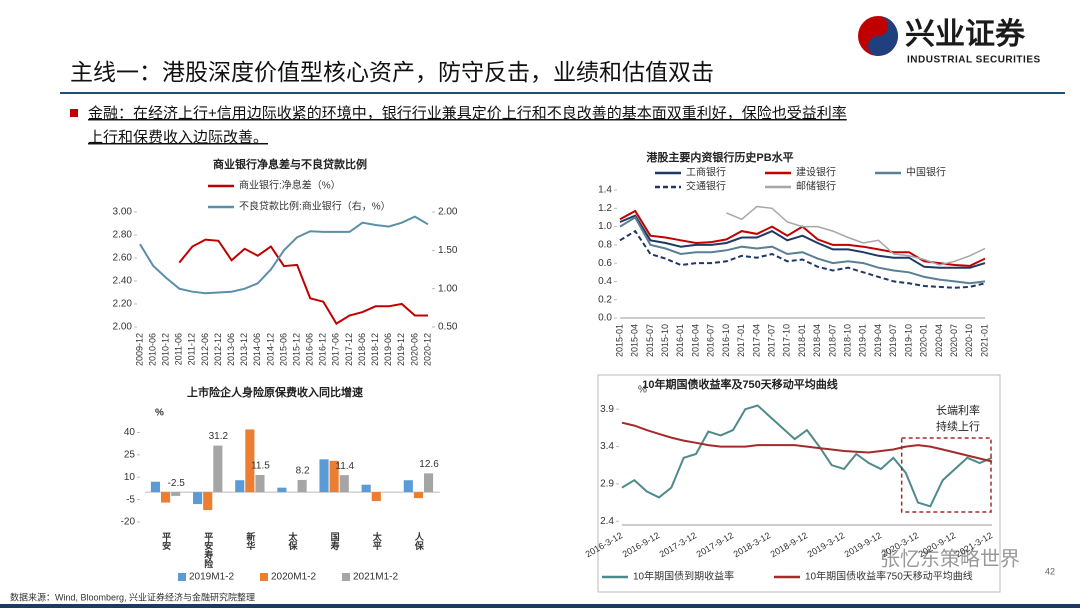  Describe the element at coordinates (283, 349) in the screenshot. I see `x-tick-label: 2015-06` at that location.